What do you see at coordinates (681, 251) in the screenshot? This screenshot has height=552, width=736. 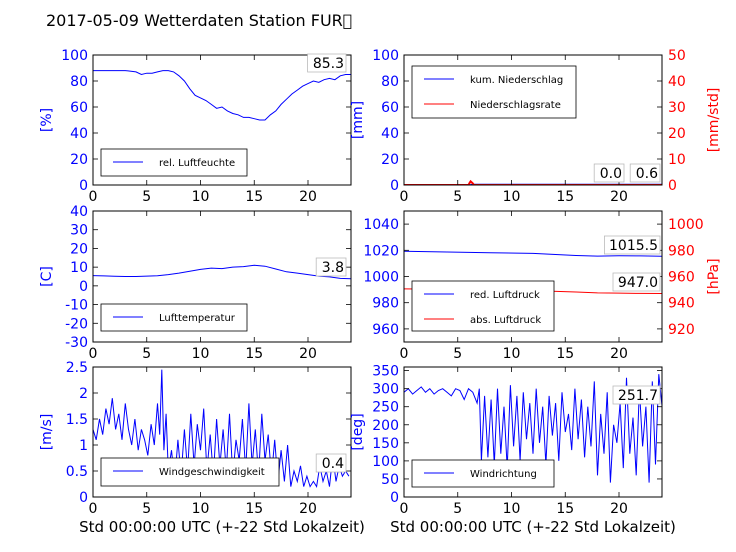 I see `y-right-tick-label: 980` at bounding box center [681, 251].